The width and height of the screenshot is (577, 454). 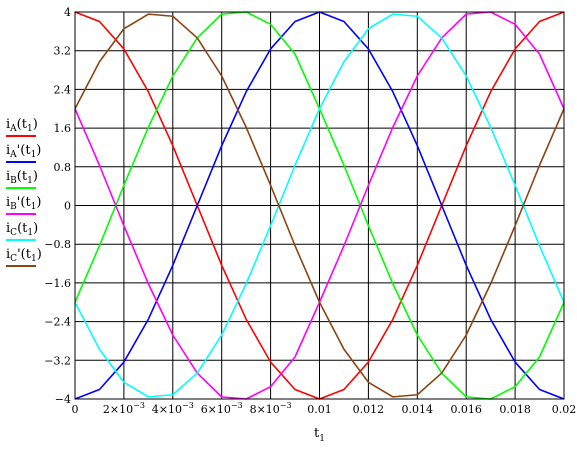 I want to click on y-tick-label: −2.4, so click(x=57, y=322).